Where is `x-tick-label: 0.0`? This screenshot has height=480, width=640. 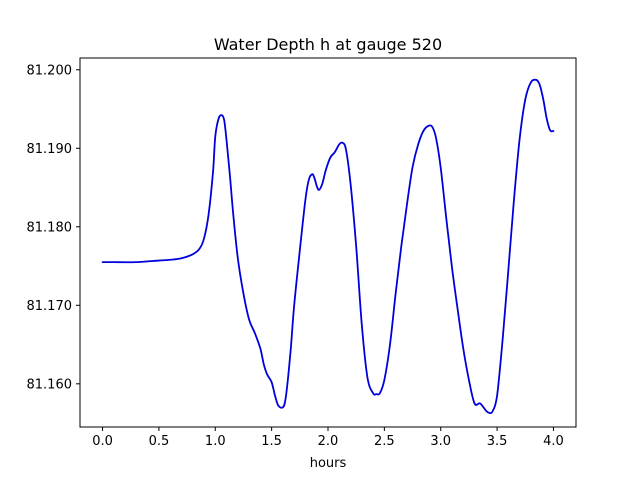
x-tick-label: 0.0 is located at coordinates (102, 441).